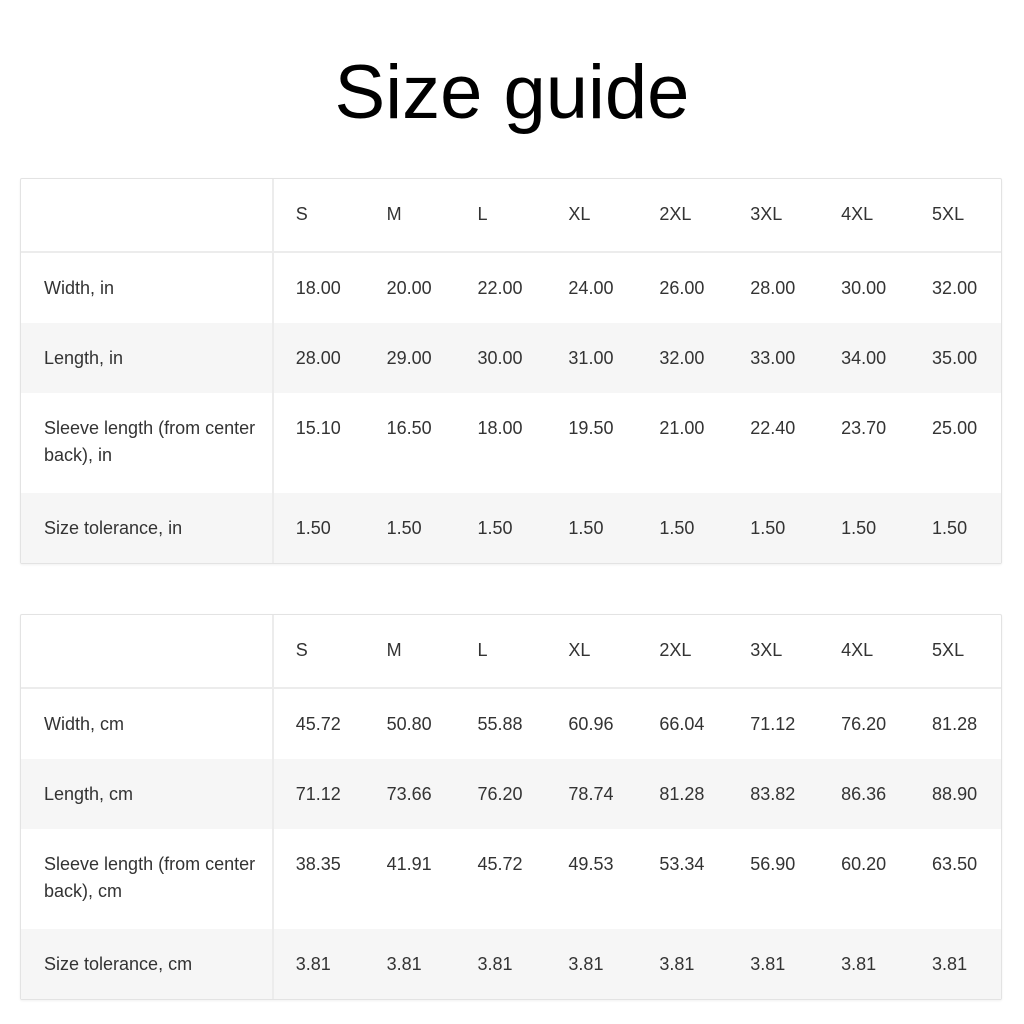 The height and width of the screenshot is (1024, 1024). What do you see at coordinates (955, 428) in the screenshot?
I see `table-cell: 25.00` at bounding box center [955, 428].